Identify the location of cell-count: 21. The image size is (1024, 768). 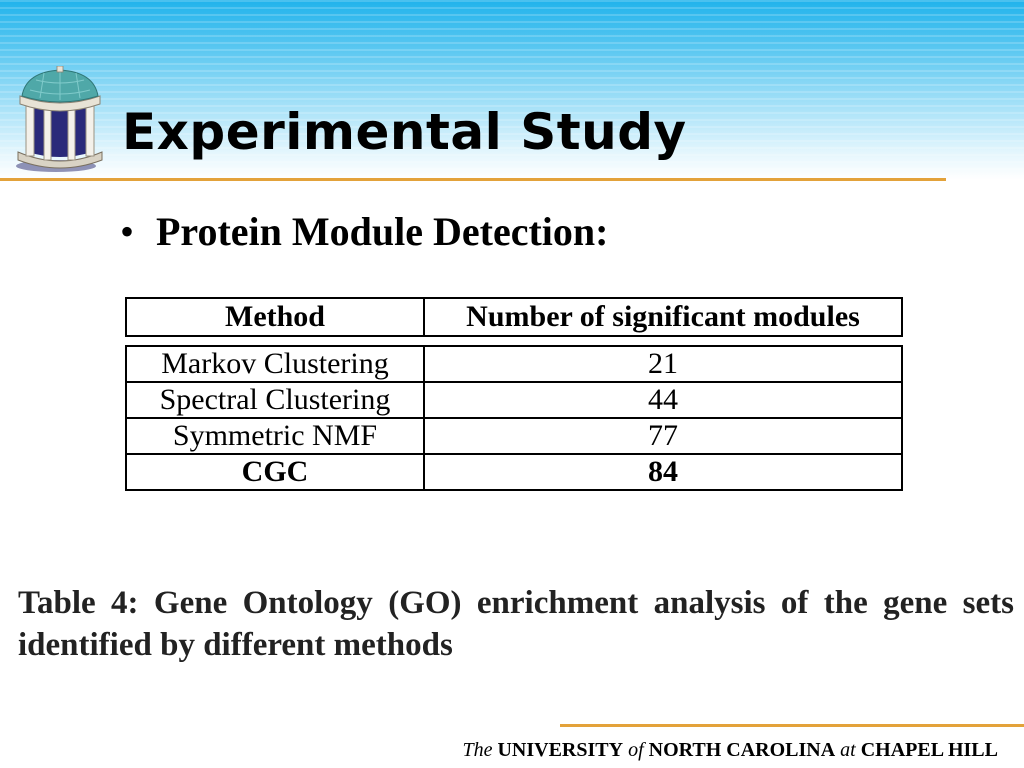
(663, 363).